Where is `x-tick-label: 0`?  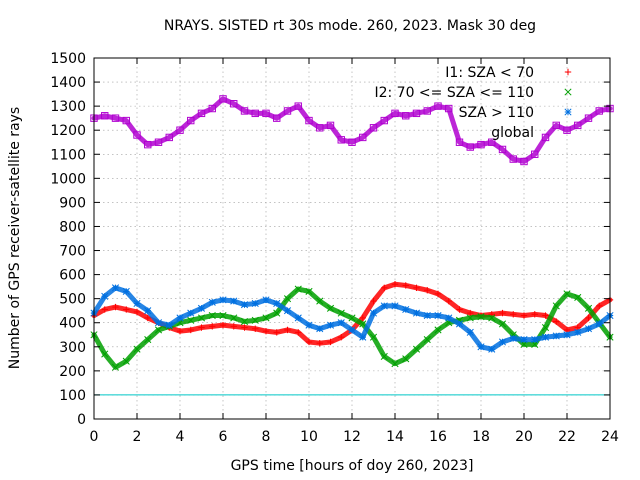
x-tick-label: 0 is located at coordinates (94, 437).